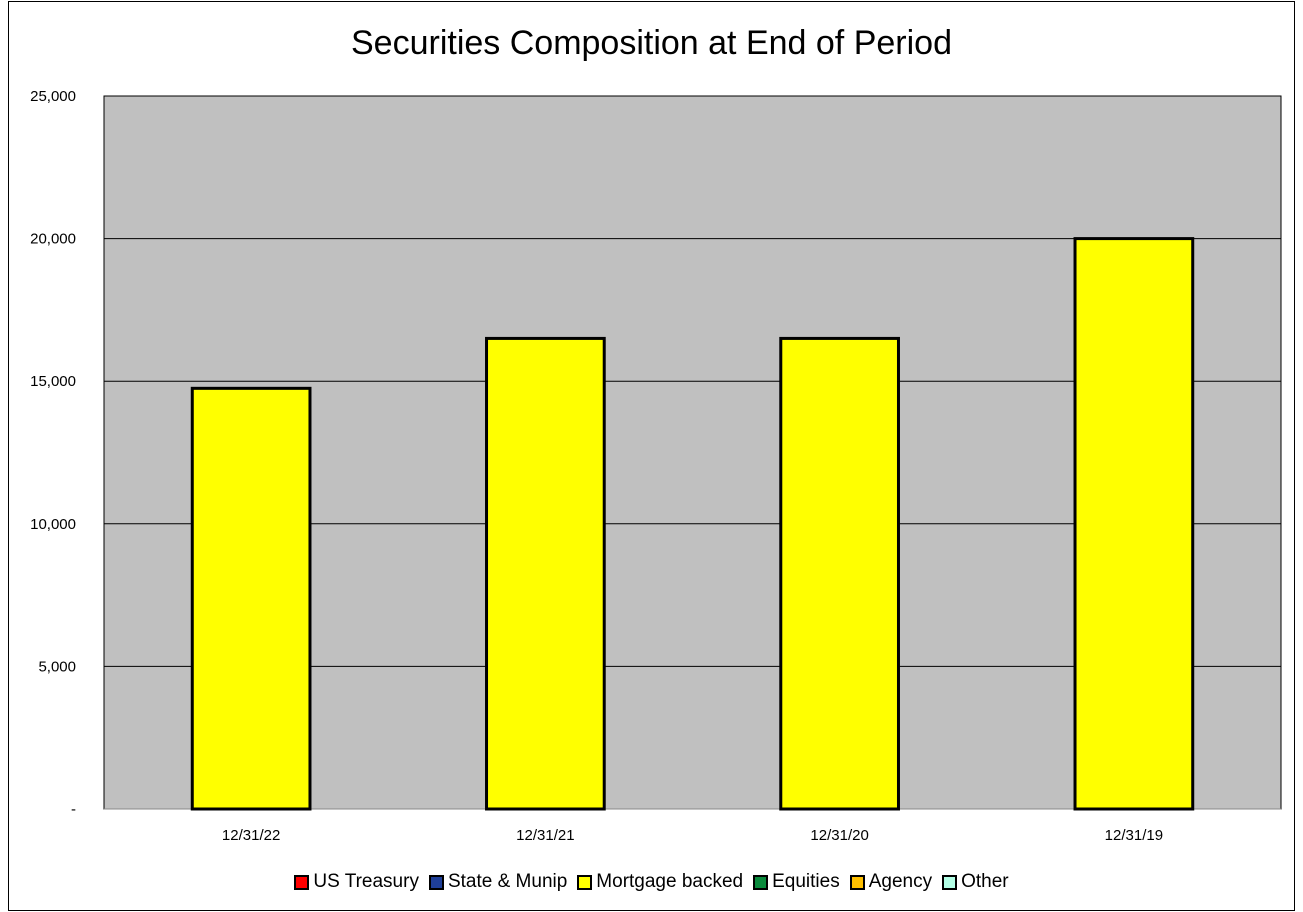 The height and width of the screenshot is (912, 1303). Describe the element at coordinates (806, 881) in the screenshot. I see `legend-label: Equities` at that location.